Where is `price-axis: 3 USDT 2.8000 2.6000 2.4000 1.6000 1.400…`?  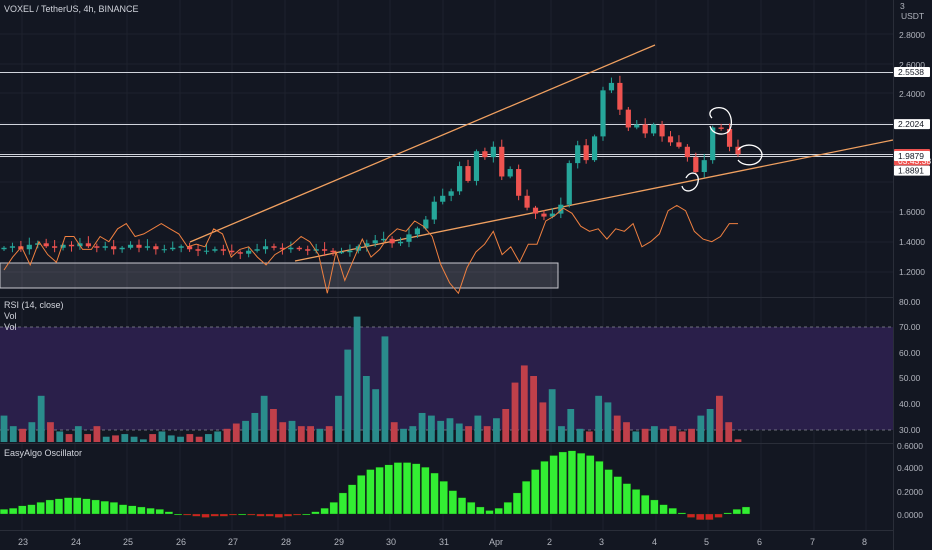 price-axis: 3 USDT 2.8000 2.6000 2.4000 1.6000 1.400… is located at coordinates (912, 275).